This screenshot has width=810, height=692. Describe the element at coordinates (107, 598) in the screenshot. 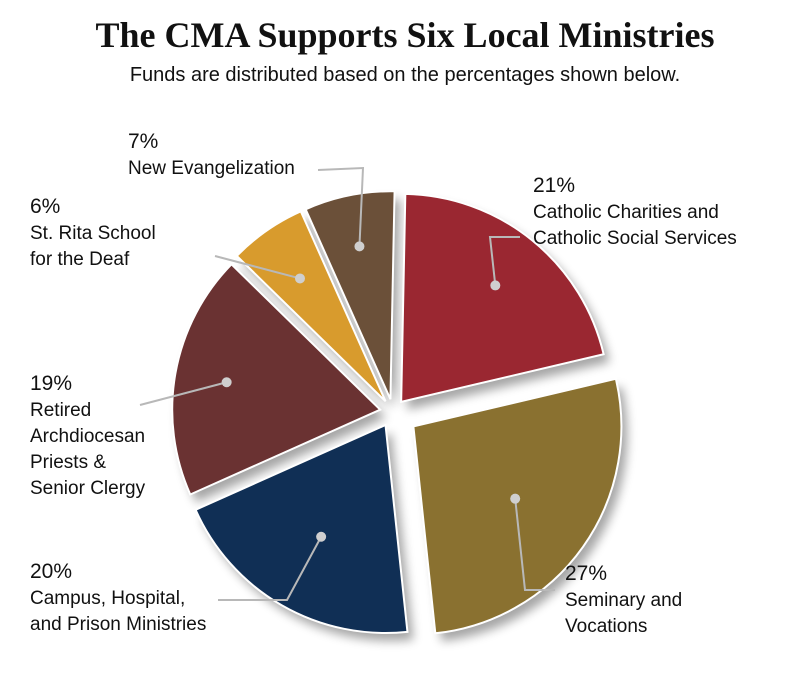

I see `slice-name-label: Campus, Hospital,` at that location.